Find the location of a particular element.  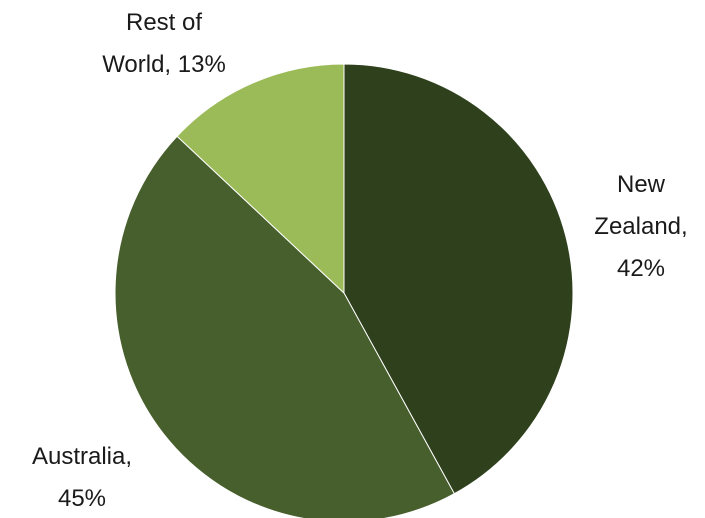

data-label-line: 42% is located at coordinates (641, 268).